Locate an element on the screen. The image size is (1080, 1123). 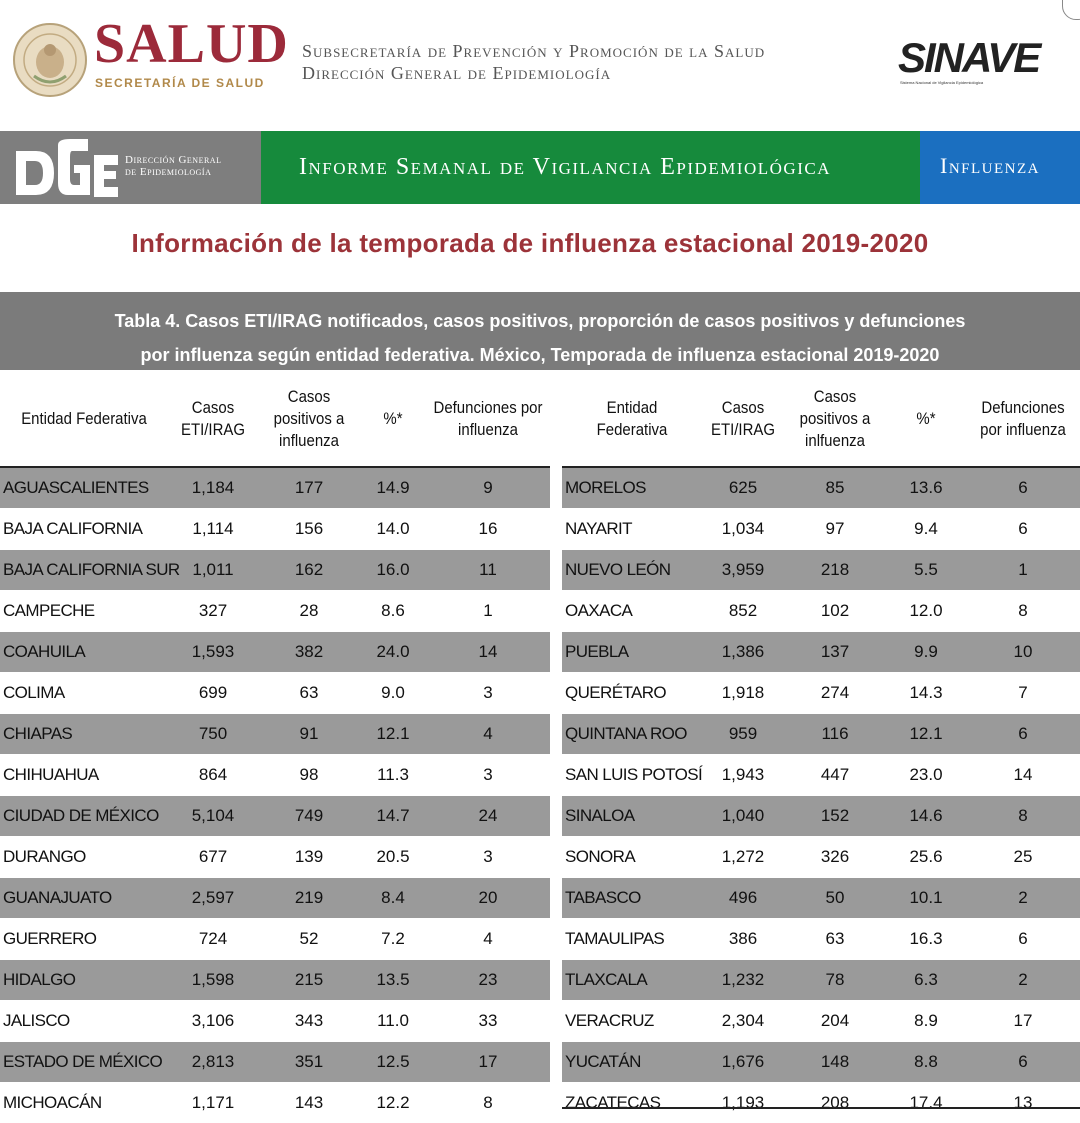
defunciones-value: 2 is located at coordinates (1023, 898).